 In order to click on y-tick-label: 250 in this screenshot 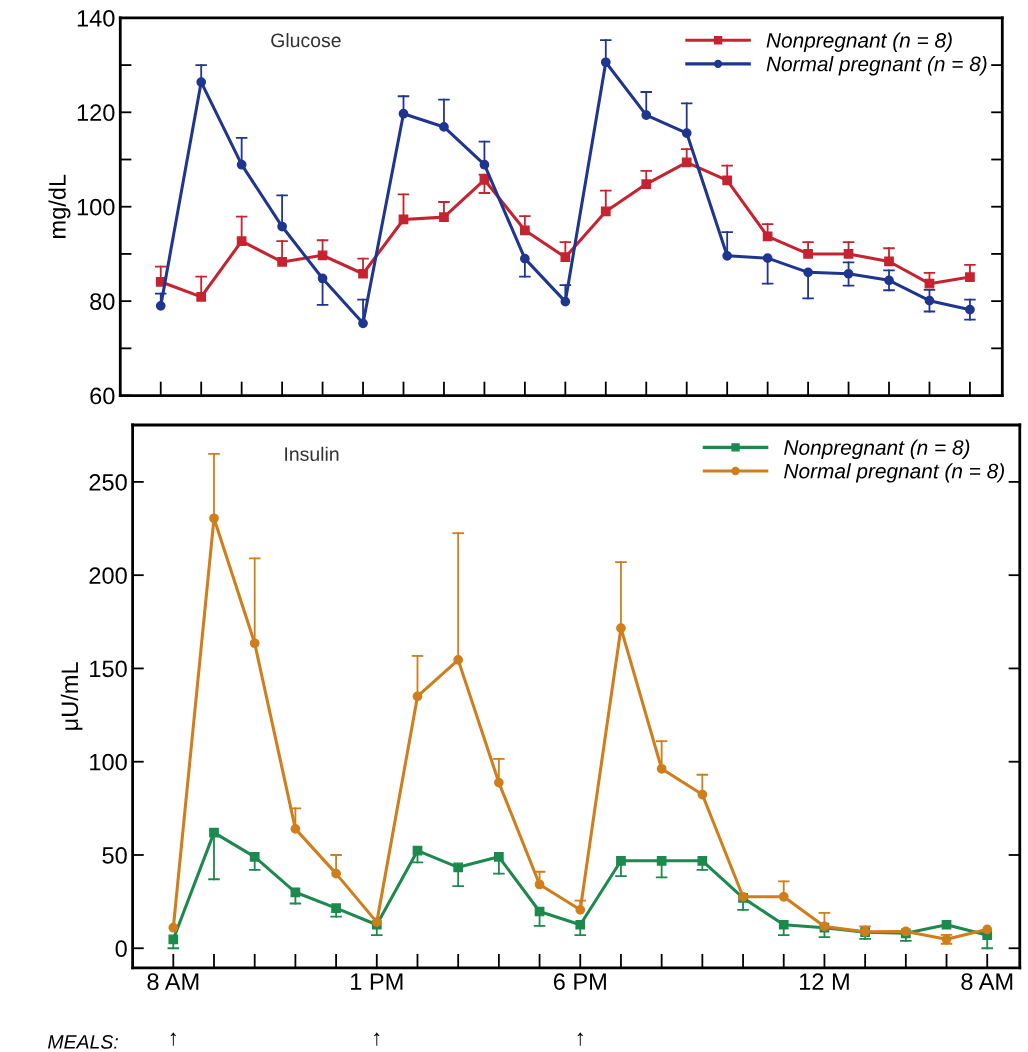, I will do `click(108, 482)`.